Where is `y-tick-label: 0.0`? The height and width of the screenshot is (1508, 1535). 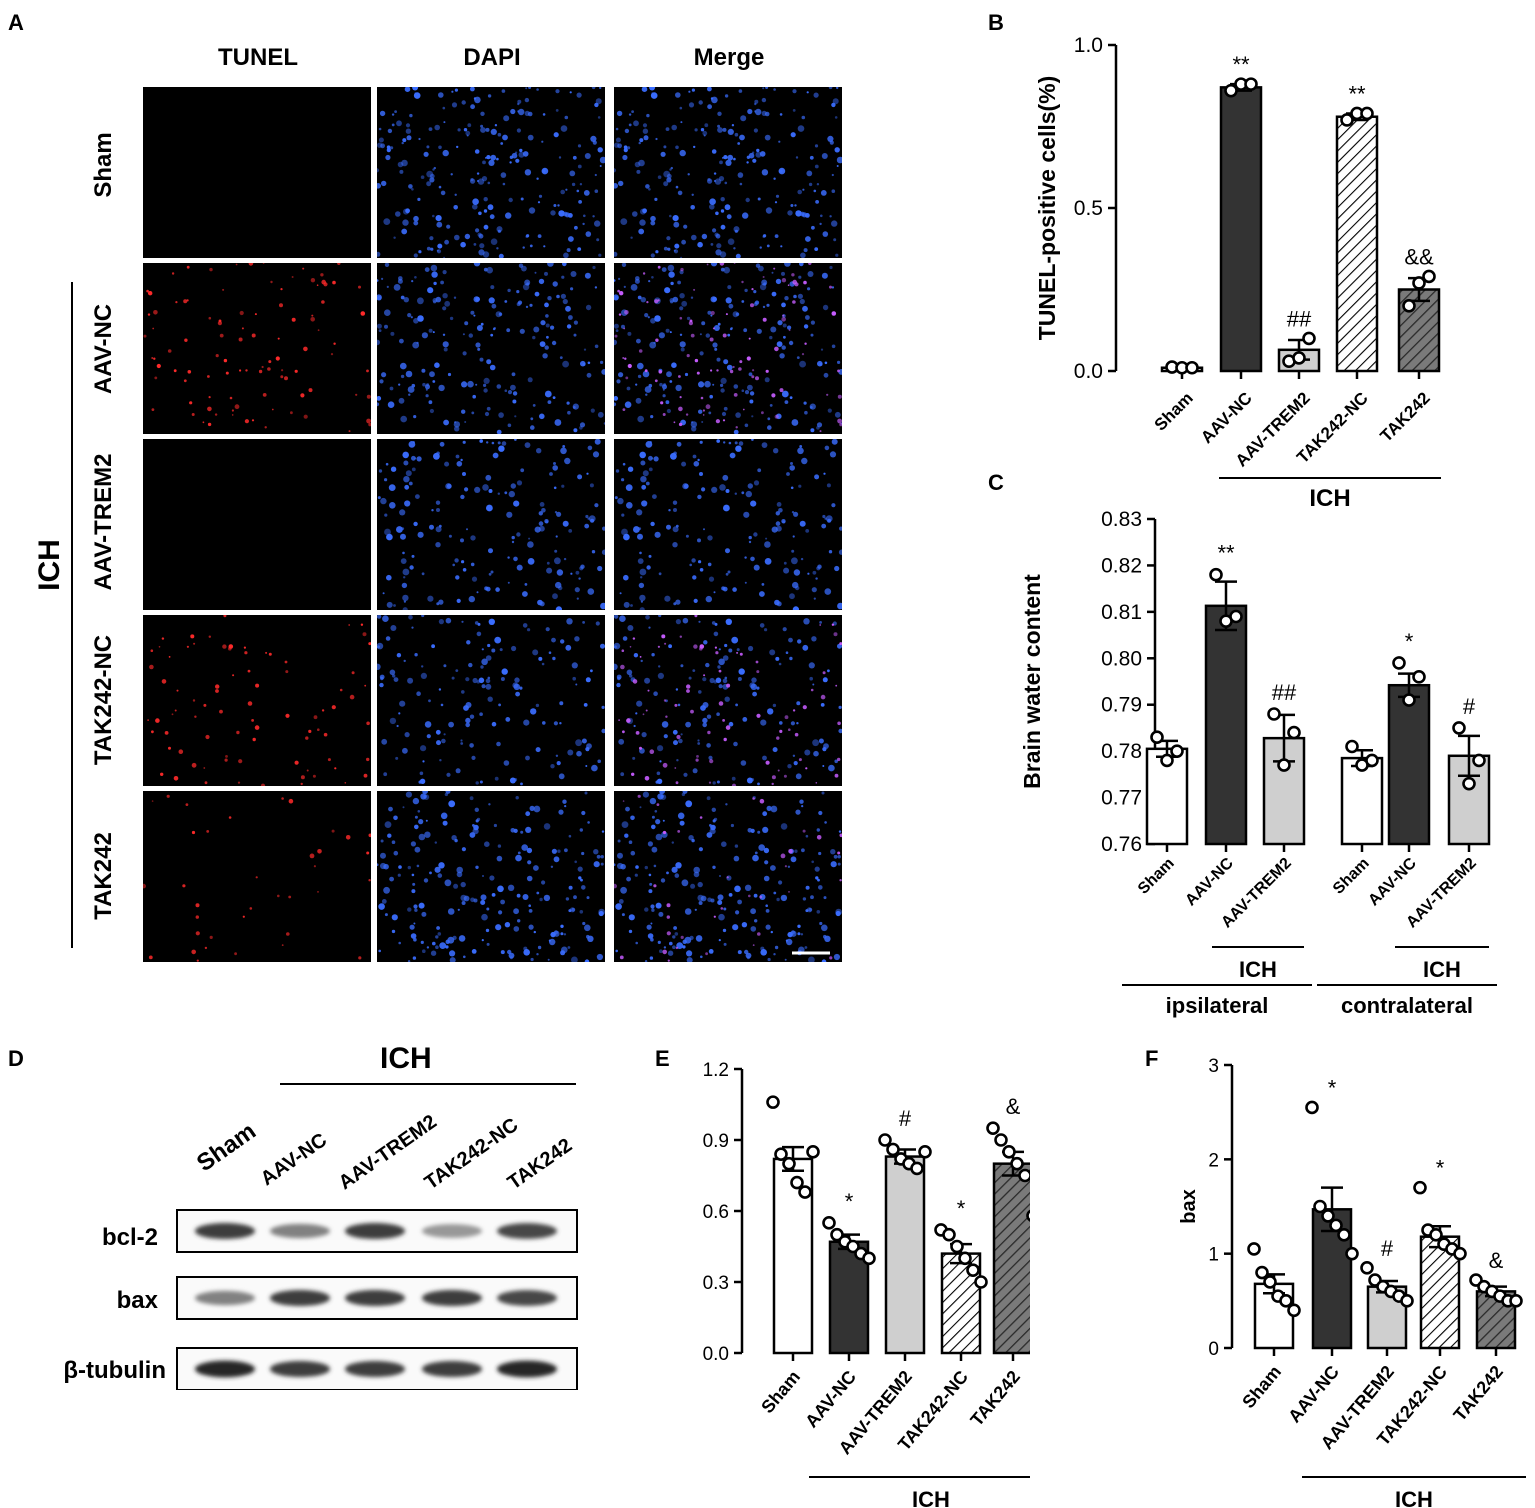 y-tick-label: 0.0 is located at coordinates (1088, 371).